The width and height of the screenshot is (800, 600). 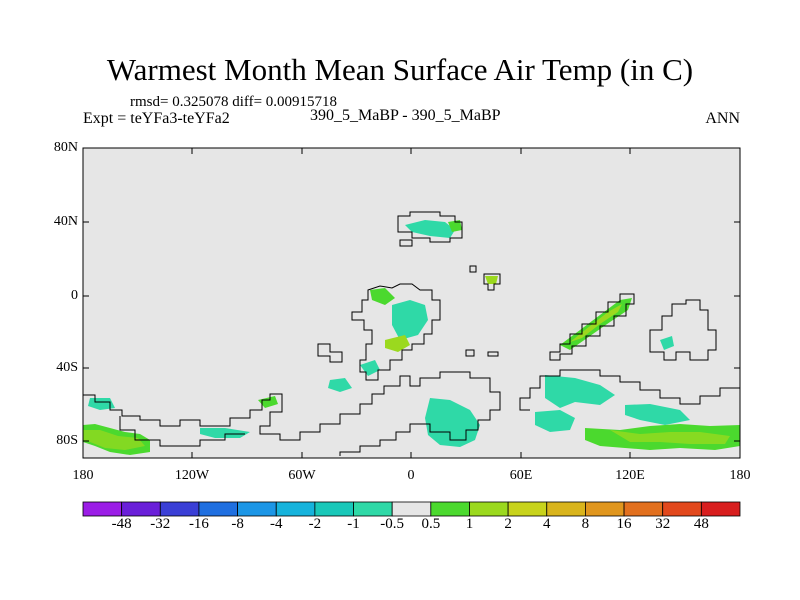 I want to click on coastline-arabia, so click(x=492, y=282).